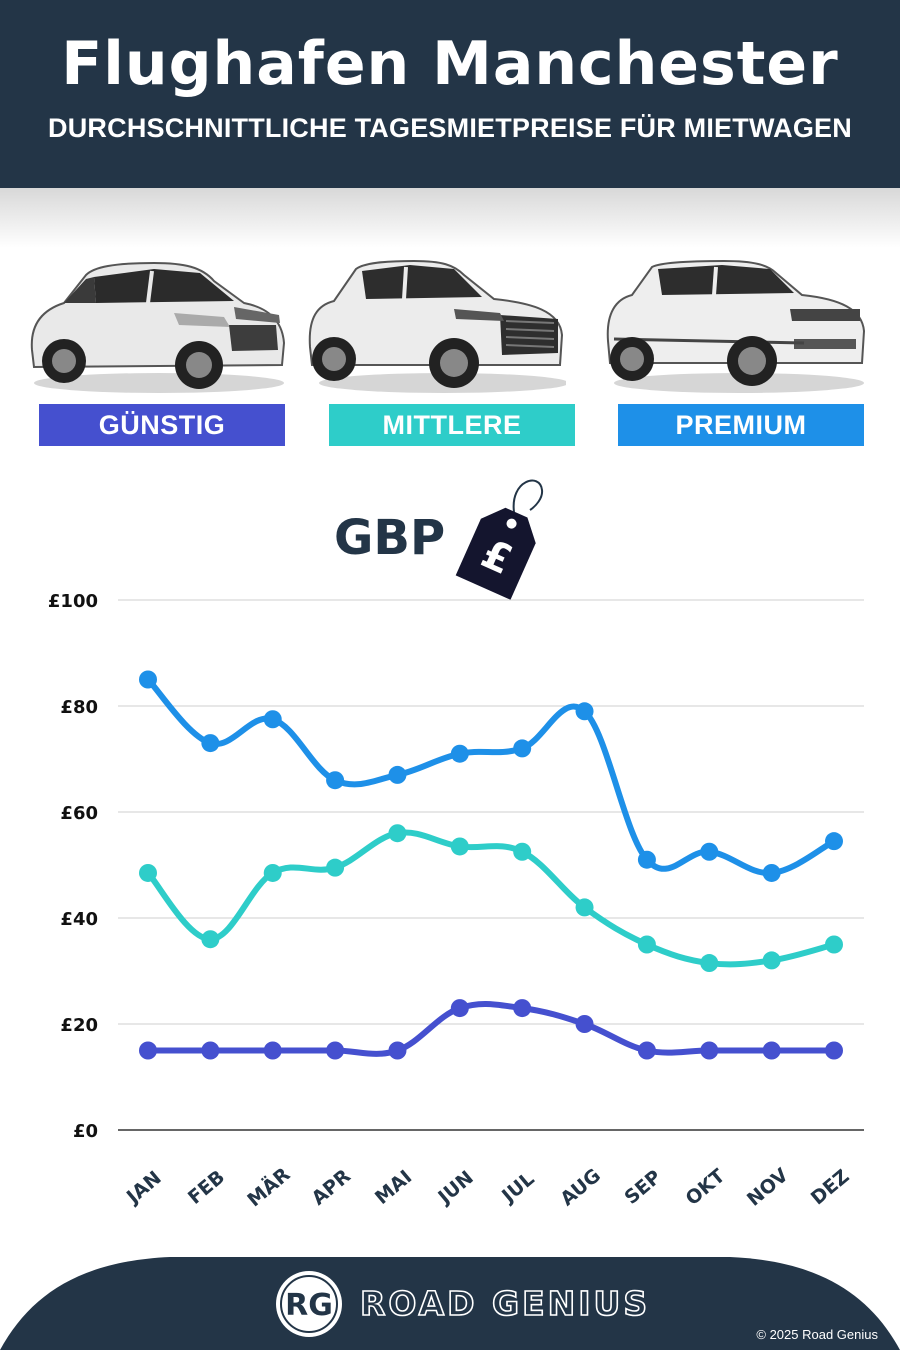  I want to click on x-tick-label: MÄR, so click(268, 1187).